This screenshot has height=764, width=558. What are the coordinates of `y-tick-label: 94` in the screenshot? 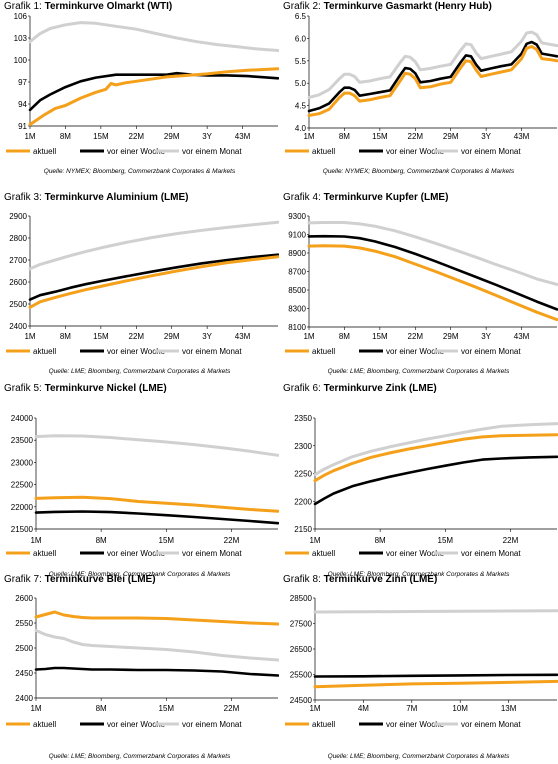 It's located at (22, 104).